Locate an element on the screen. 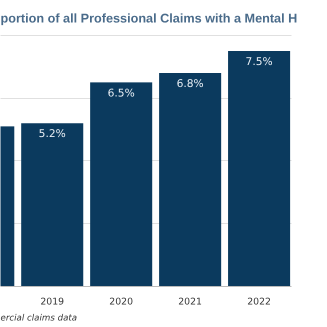 Image resolution: width=327 pixels, height=327 pixels. data-label: 7.5% is located at coordinates (259, 61).